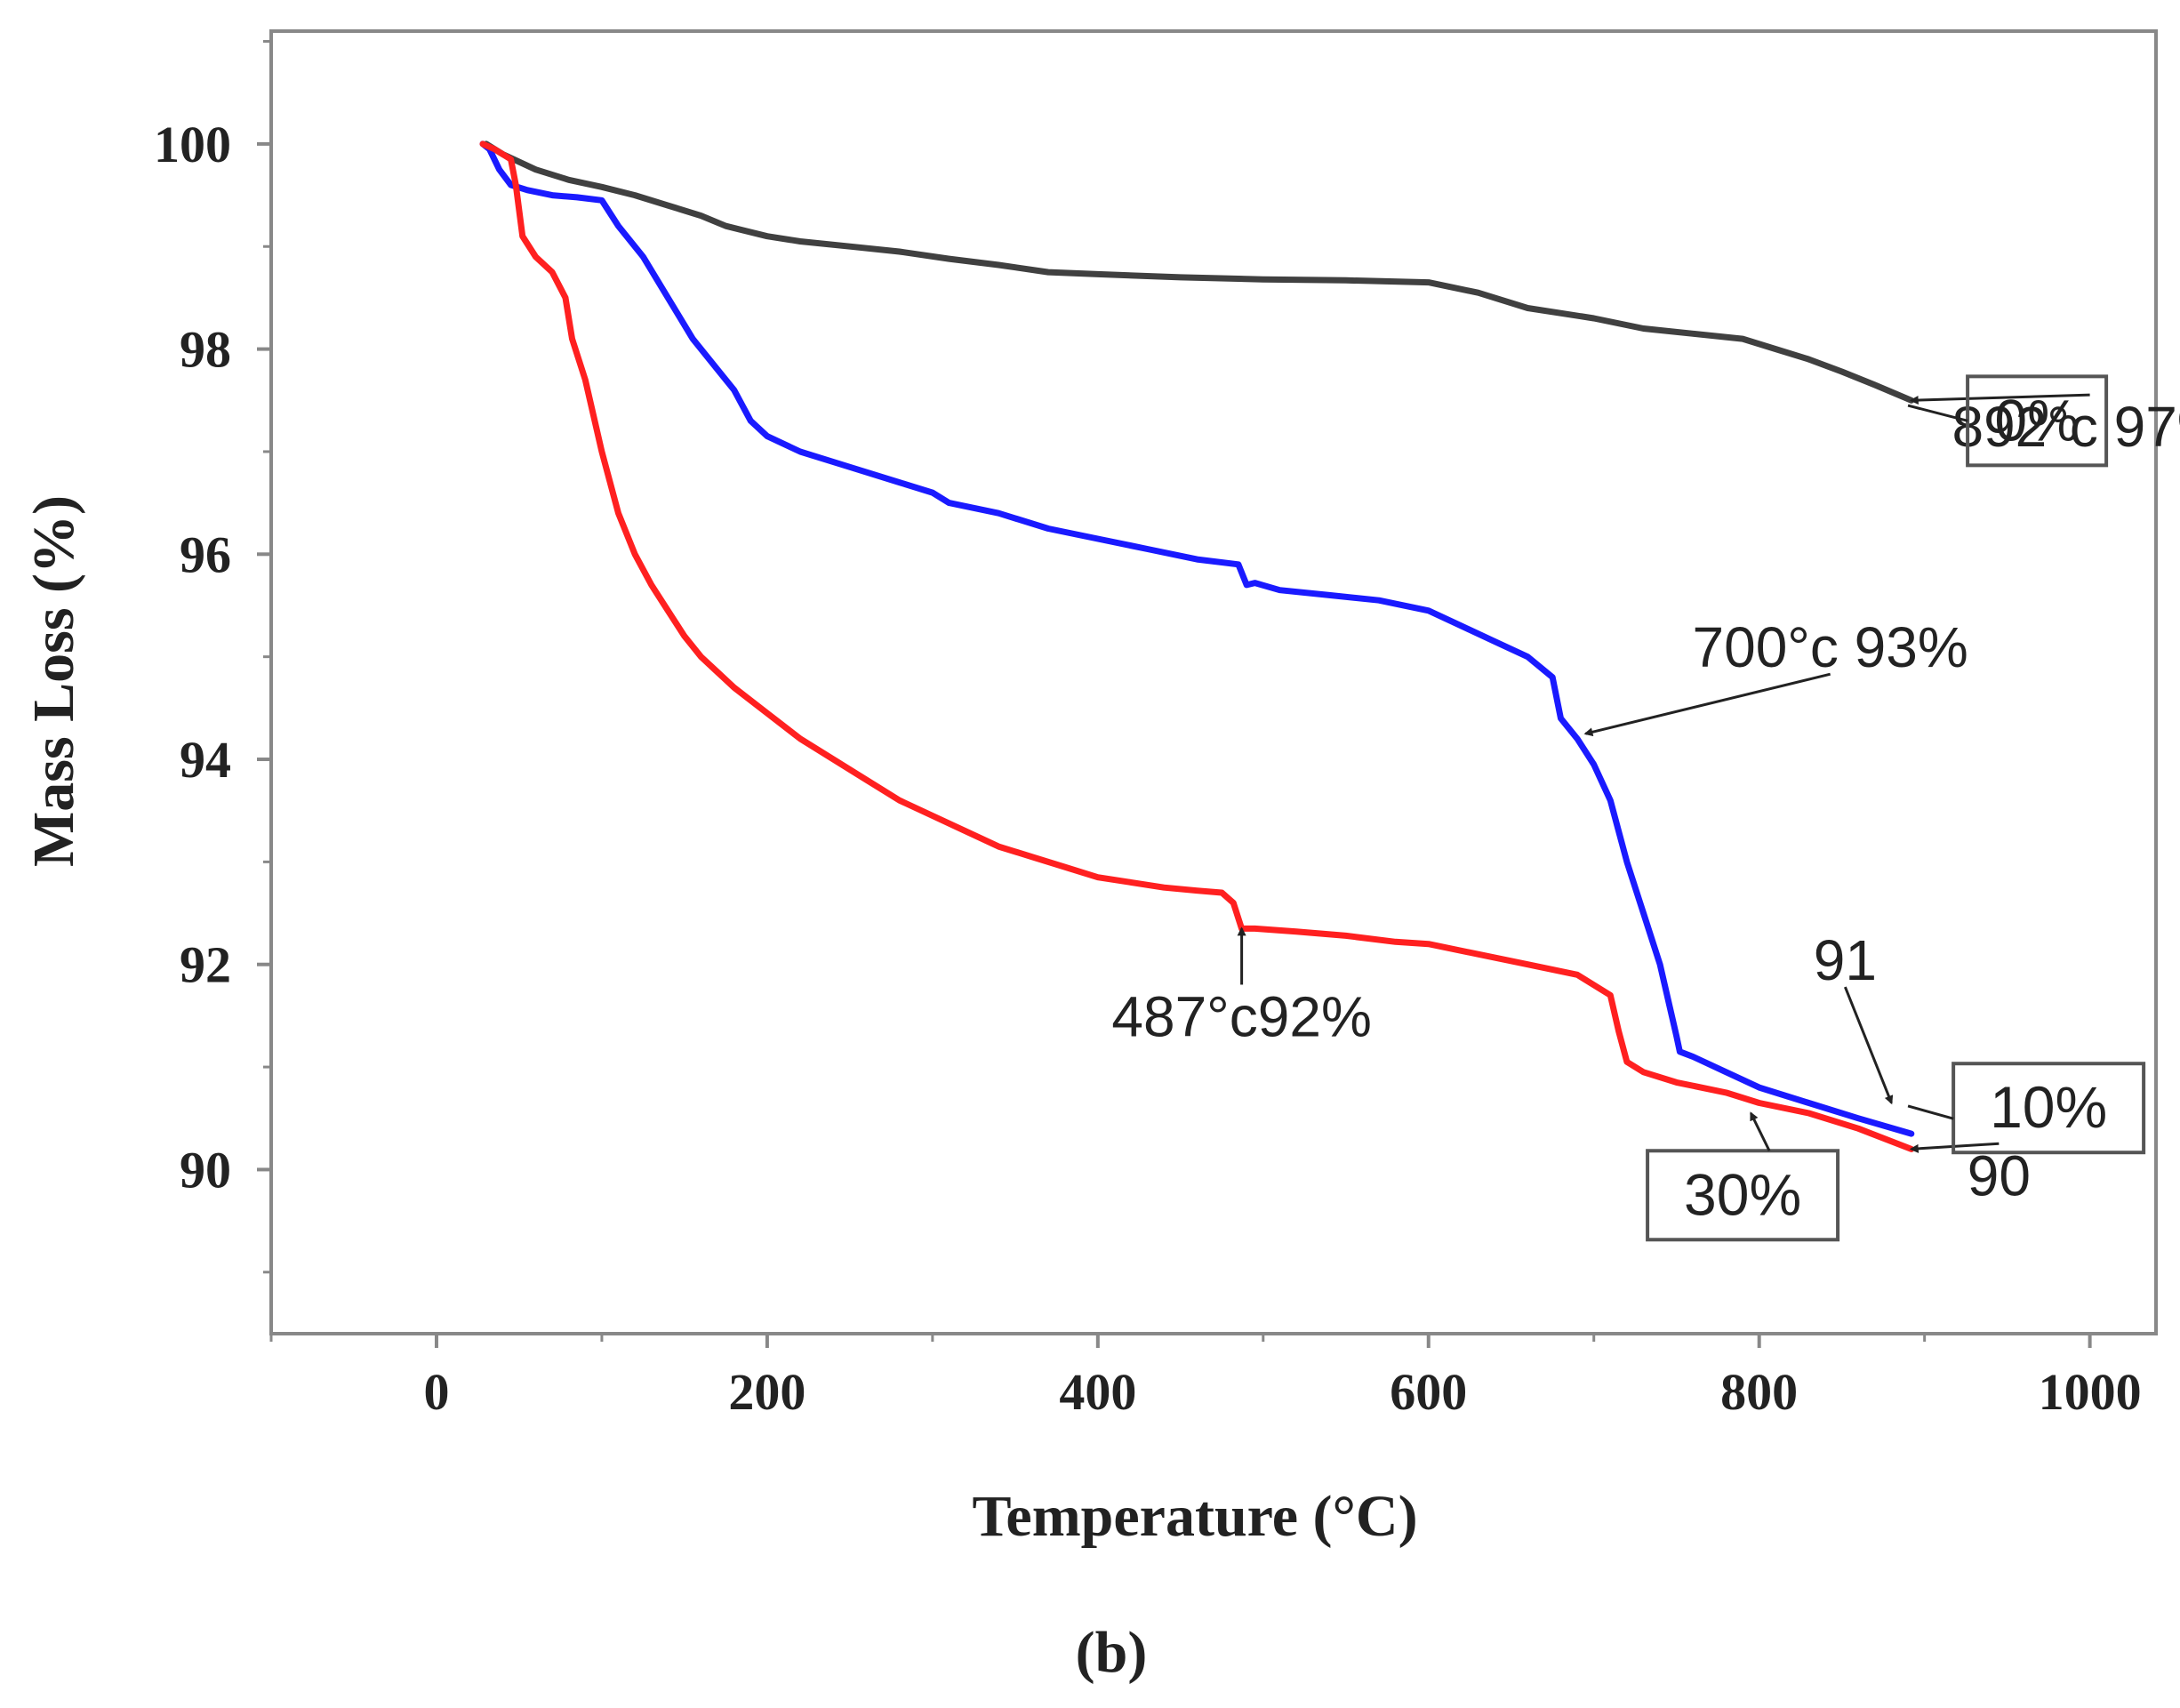 The width and height of the screenshot is (2180, 1708). I want to click on legend-box-undefined: 10%, so click(2026, 1108).